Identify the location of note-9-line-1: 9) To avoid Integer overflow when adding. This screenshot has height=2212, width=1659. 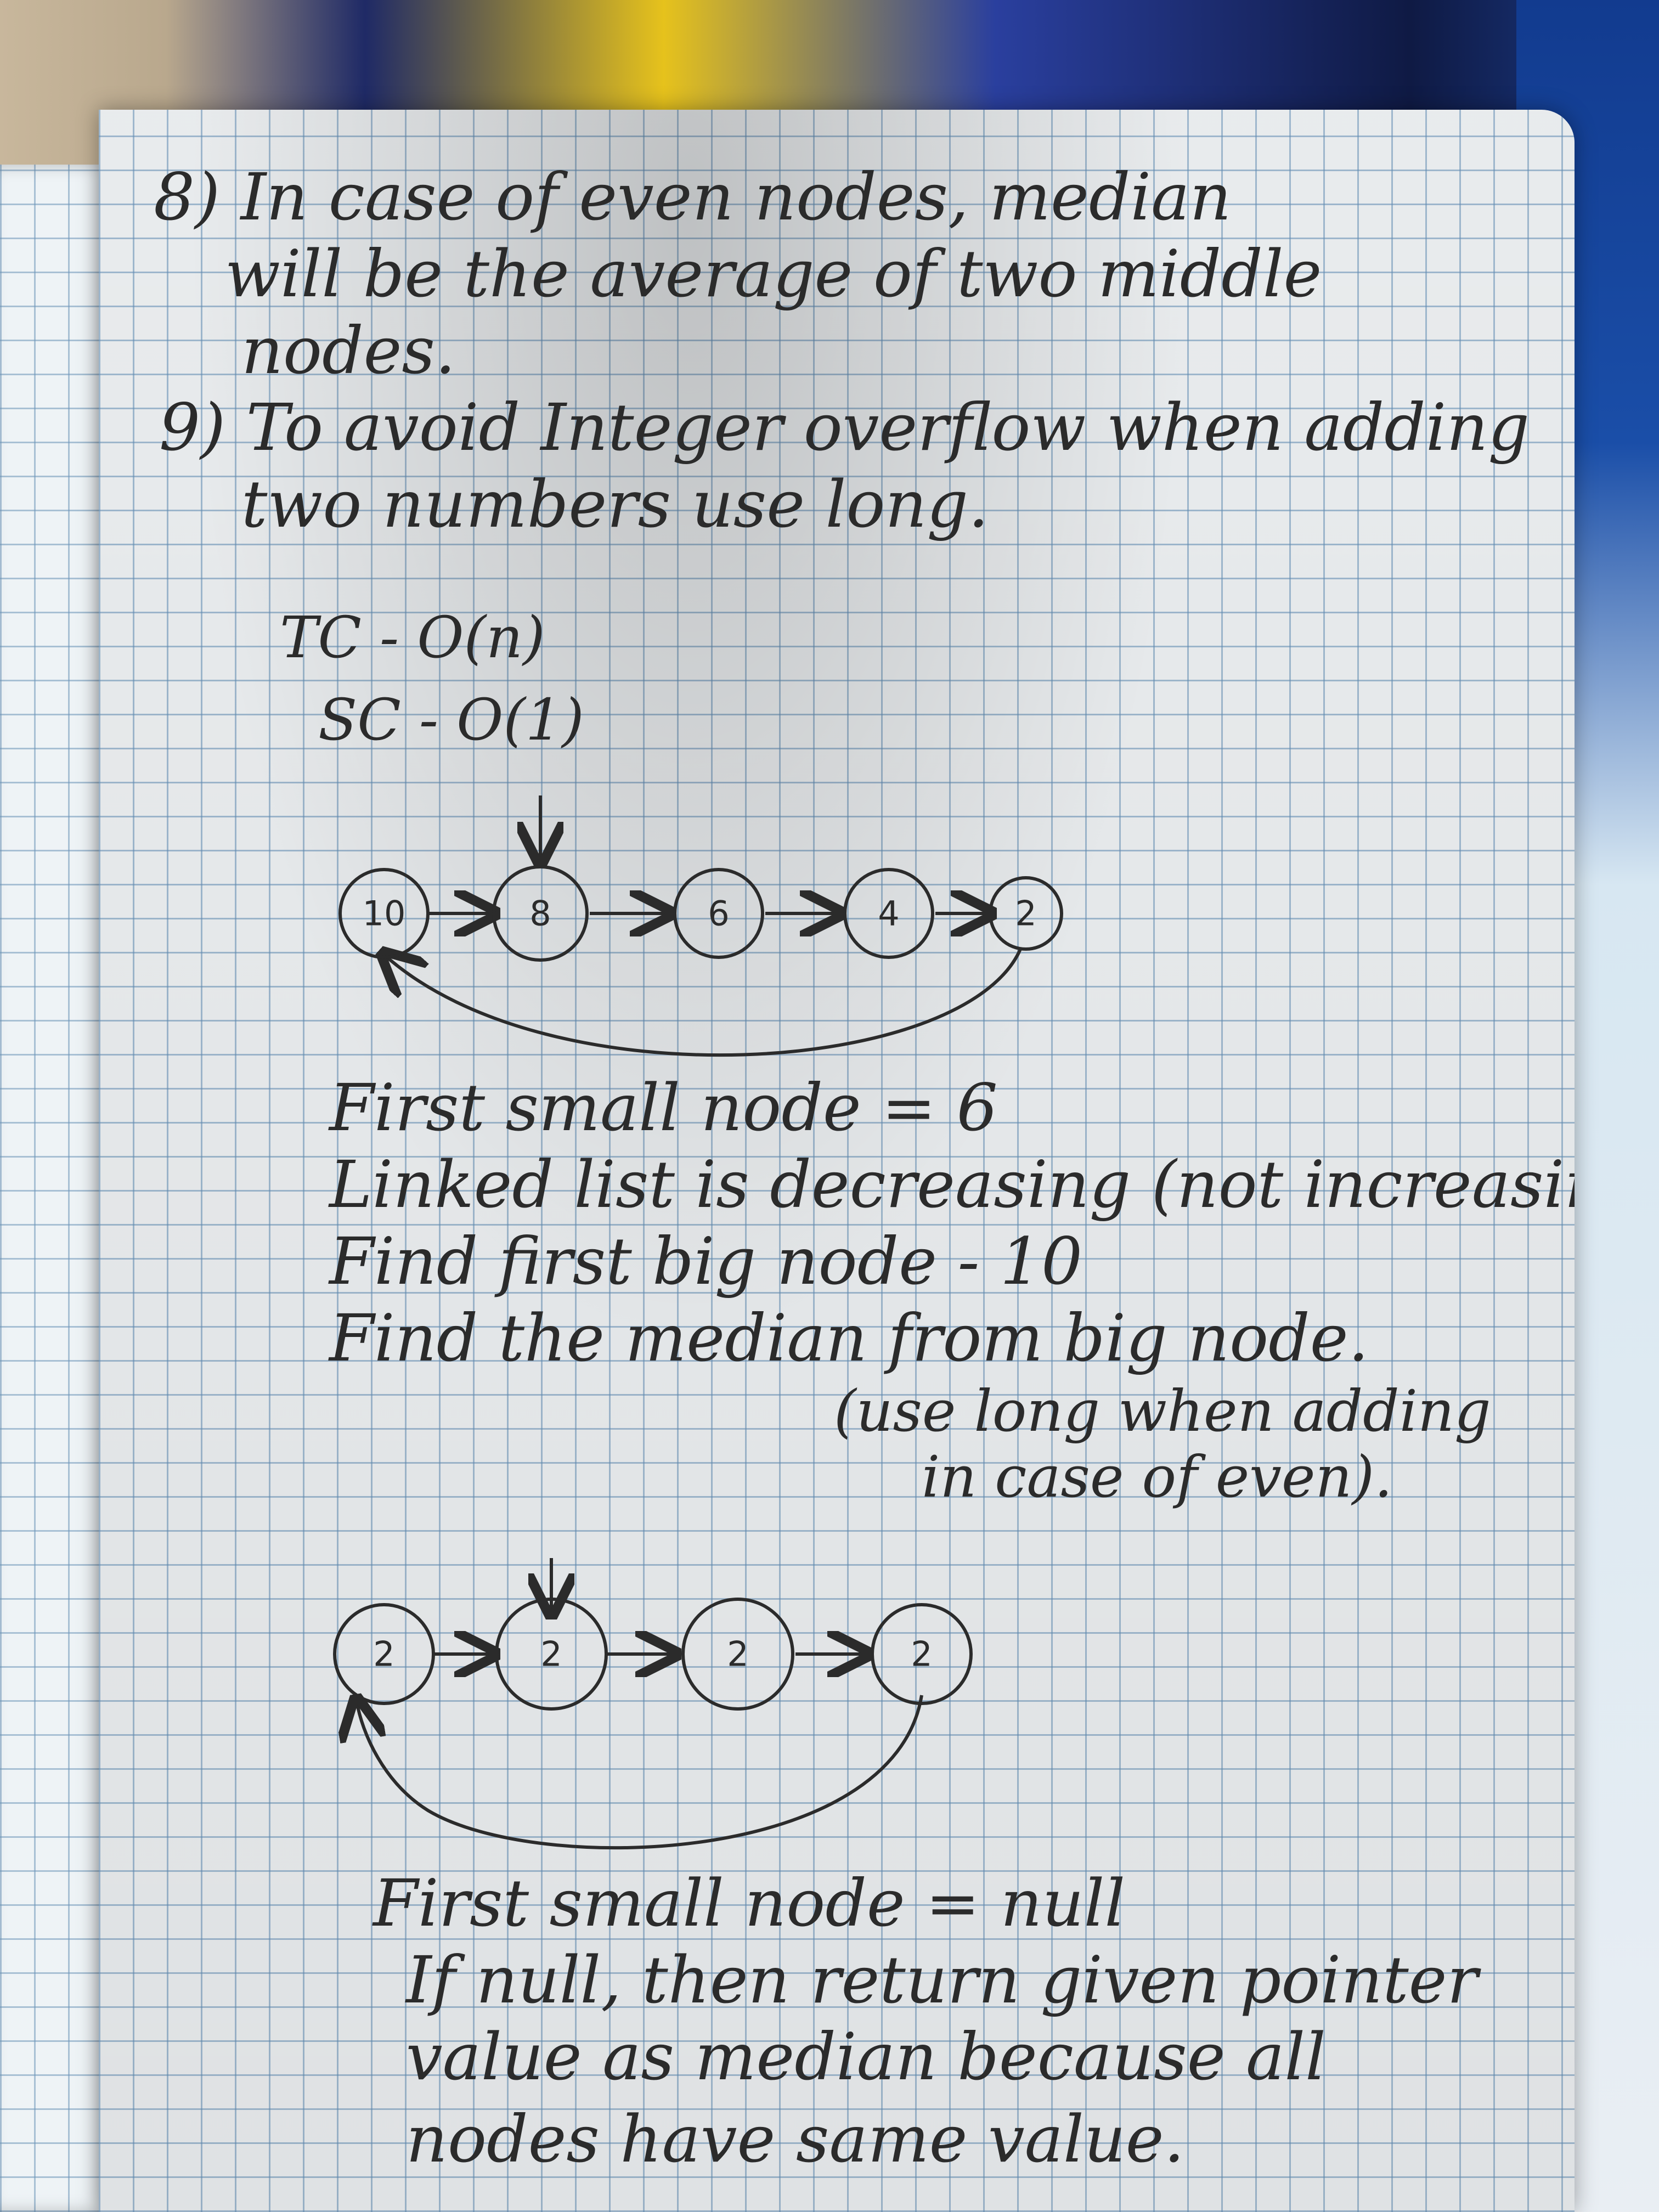
(845, 428).